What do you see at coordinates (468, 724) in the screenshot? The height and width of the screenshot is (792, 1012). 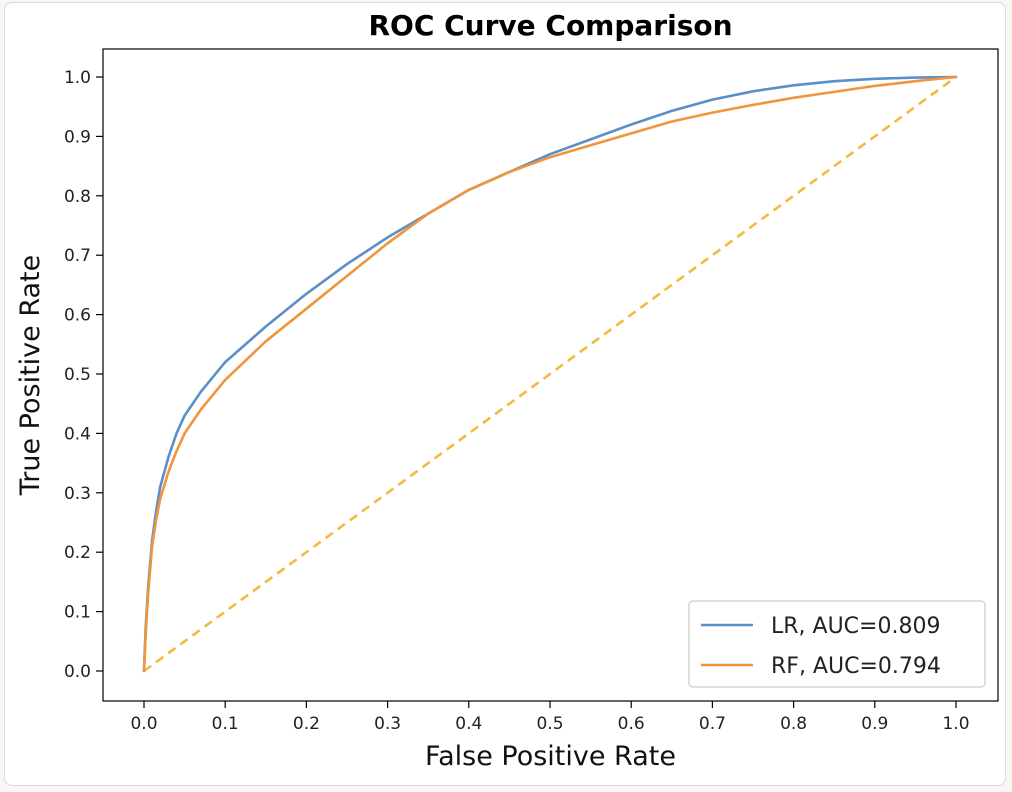 I see `x-tick-label: 0.4` at bounding box center [468, 724].